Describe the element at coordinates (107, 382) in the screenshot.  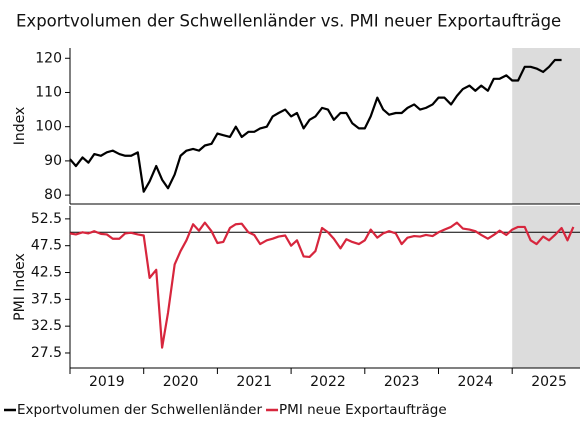
I see `x-tick-label: 2019` at that location.